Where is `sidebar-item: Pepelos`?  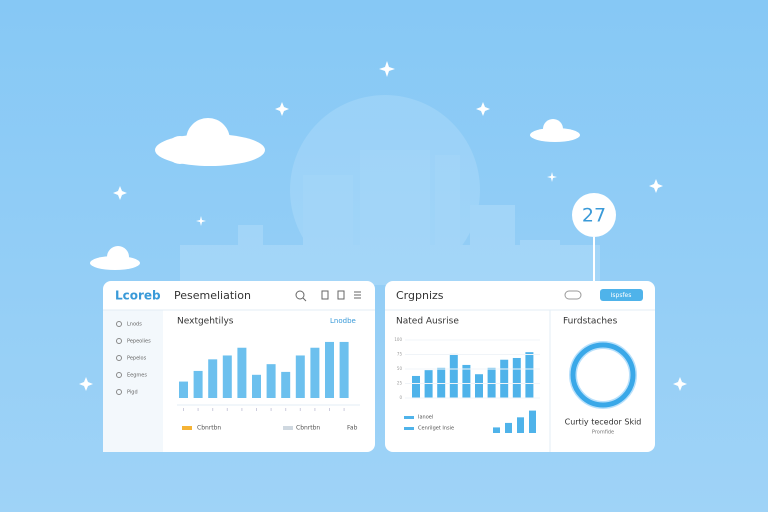 sidebar-item: Pepelos is located at coordinates (137, 359).